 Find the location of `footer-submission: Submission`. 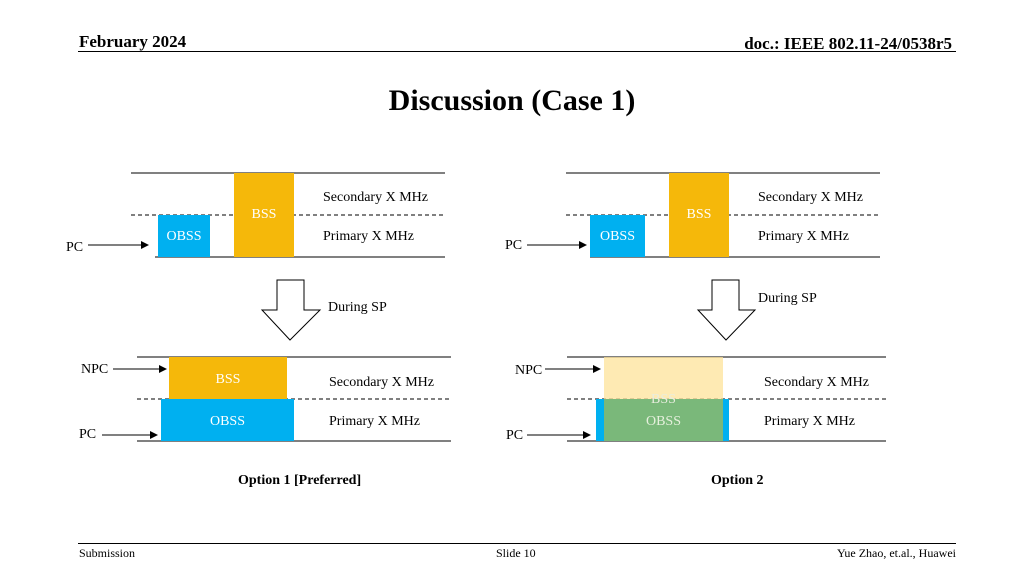

footer-submission: Submission is located at coordinates (107, 553).